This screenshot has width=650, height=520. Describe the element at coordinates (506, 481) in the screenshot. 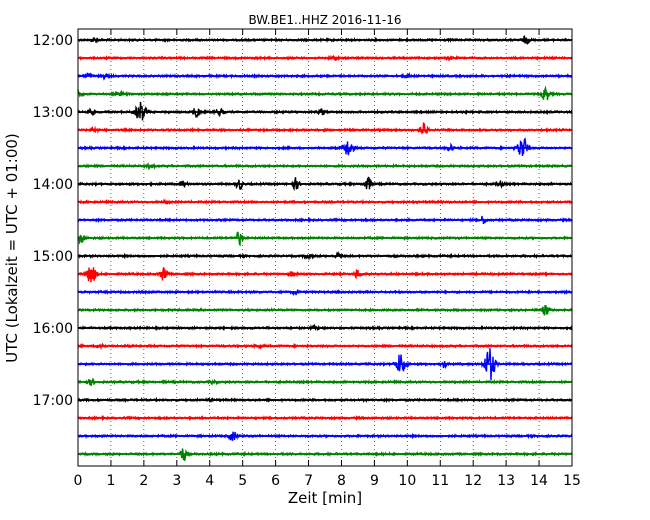

I see `x-tick-label: 13` at that location.